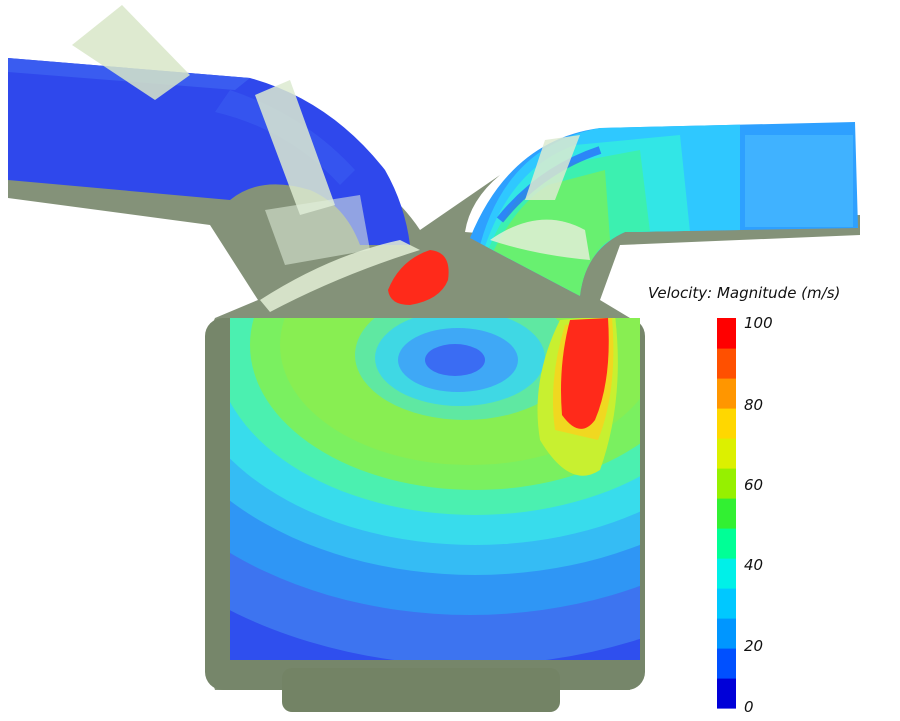 This screenshot has height=721, width=900. Describe the element at coordinates (418, 277) in the screenshot. I see `intake-jet-high-velocity` at that location.